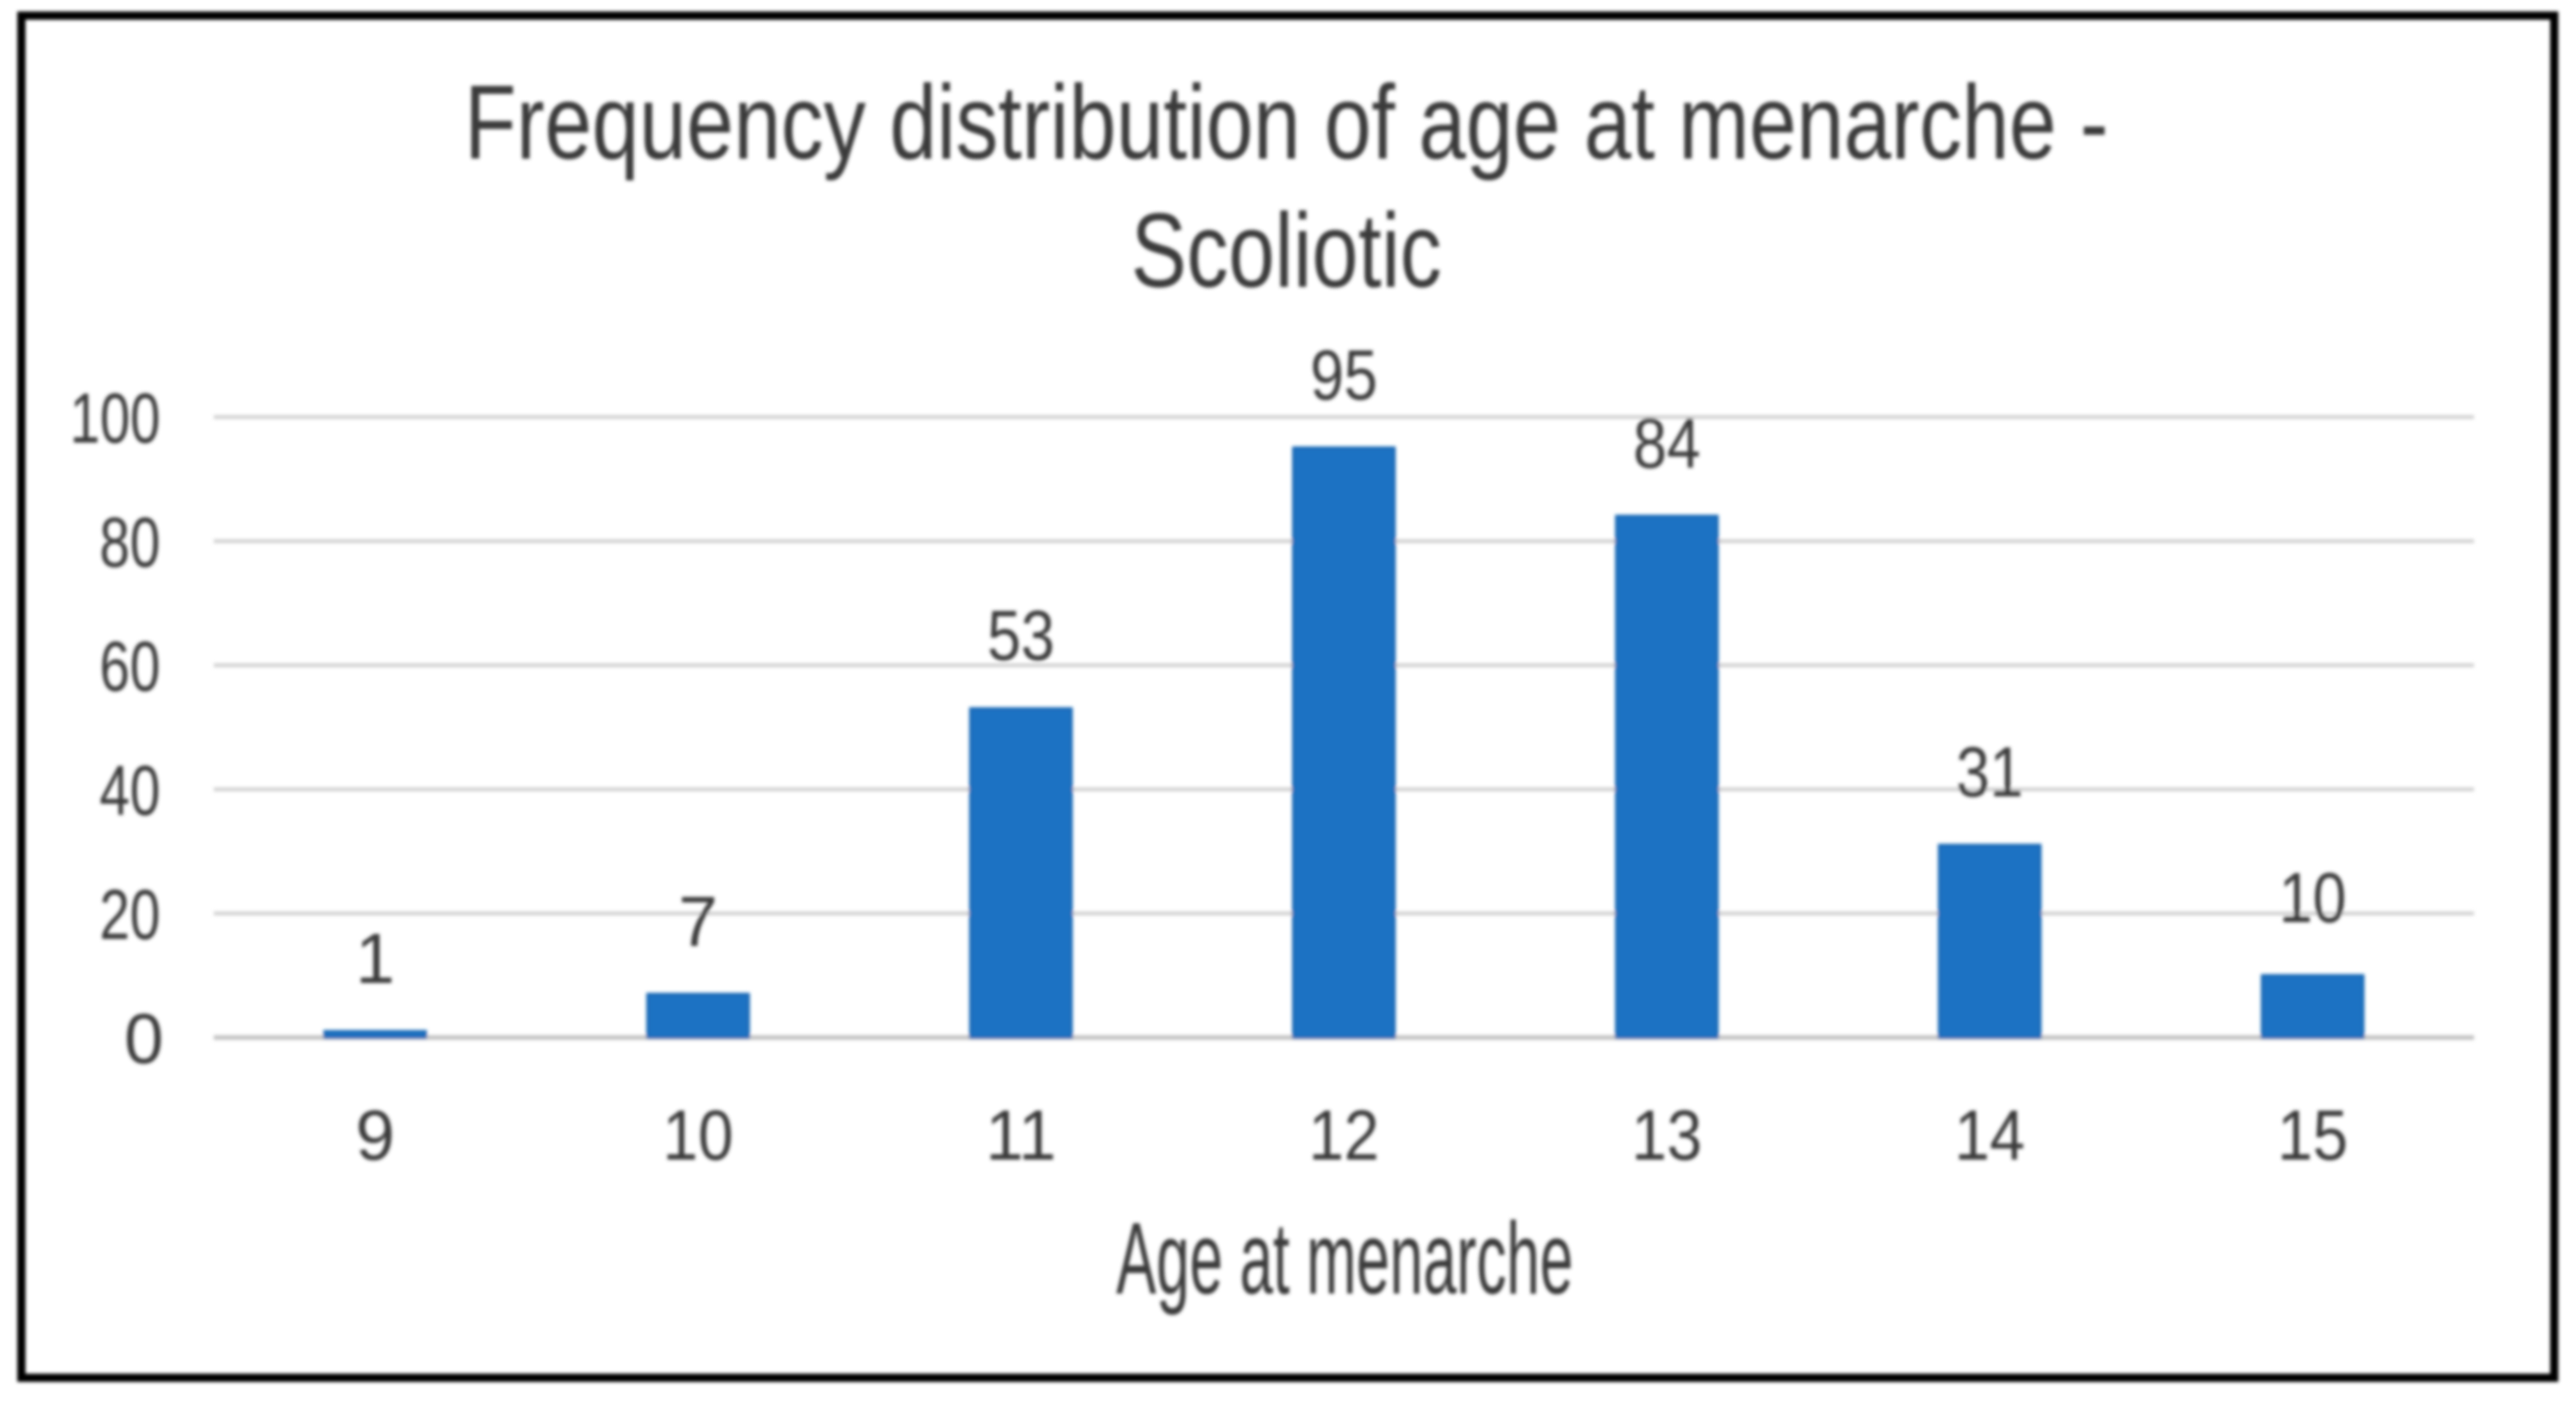  Describe the element at coordinates (1345, 1259) in the screenshot. I see `svg-text: Age at menarche` at that location.